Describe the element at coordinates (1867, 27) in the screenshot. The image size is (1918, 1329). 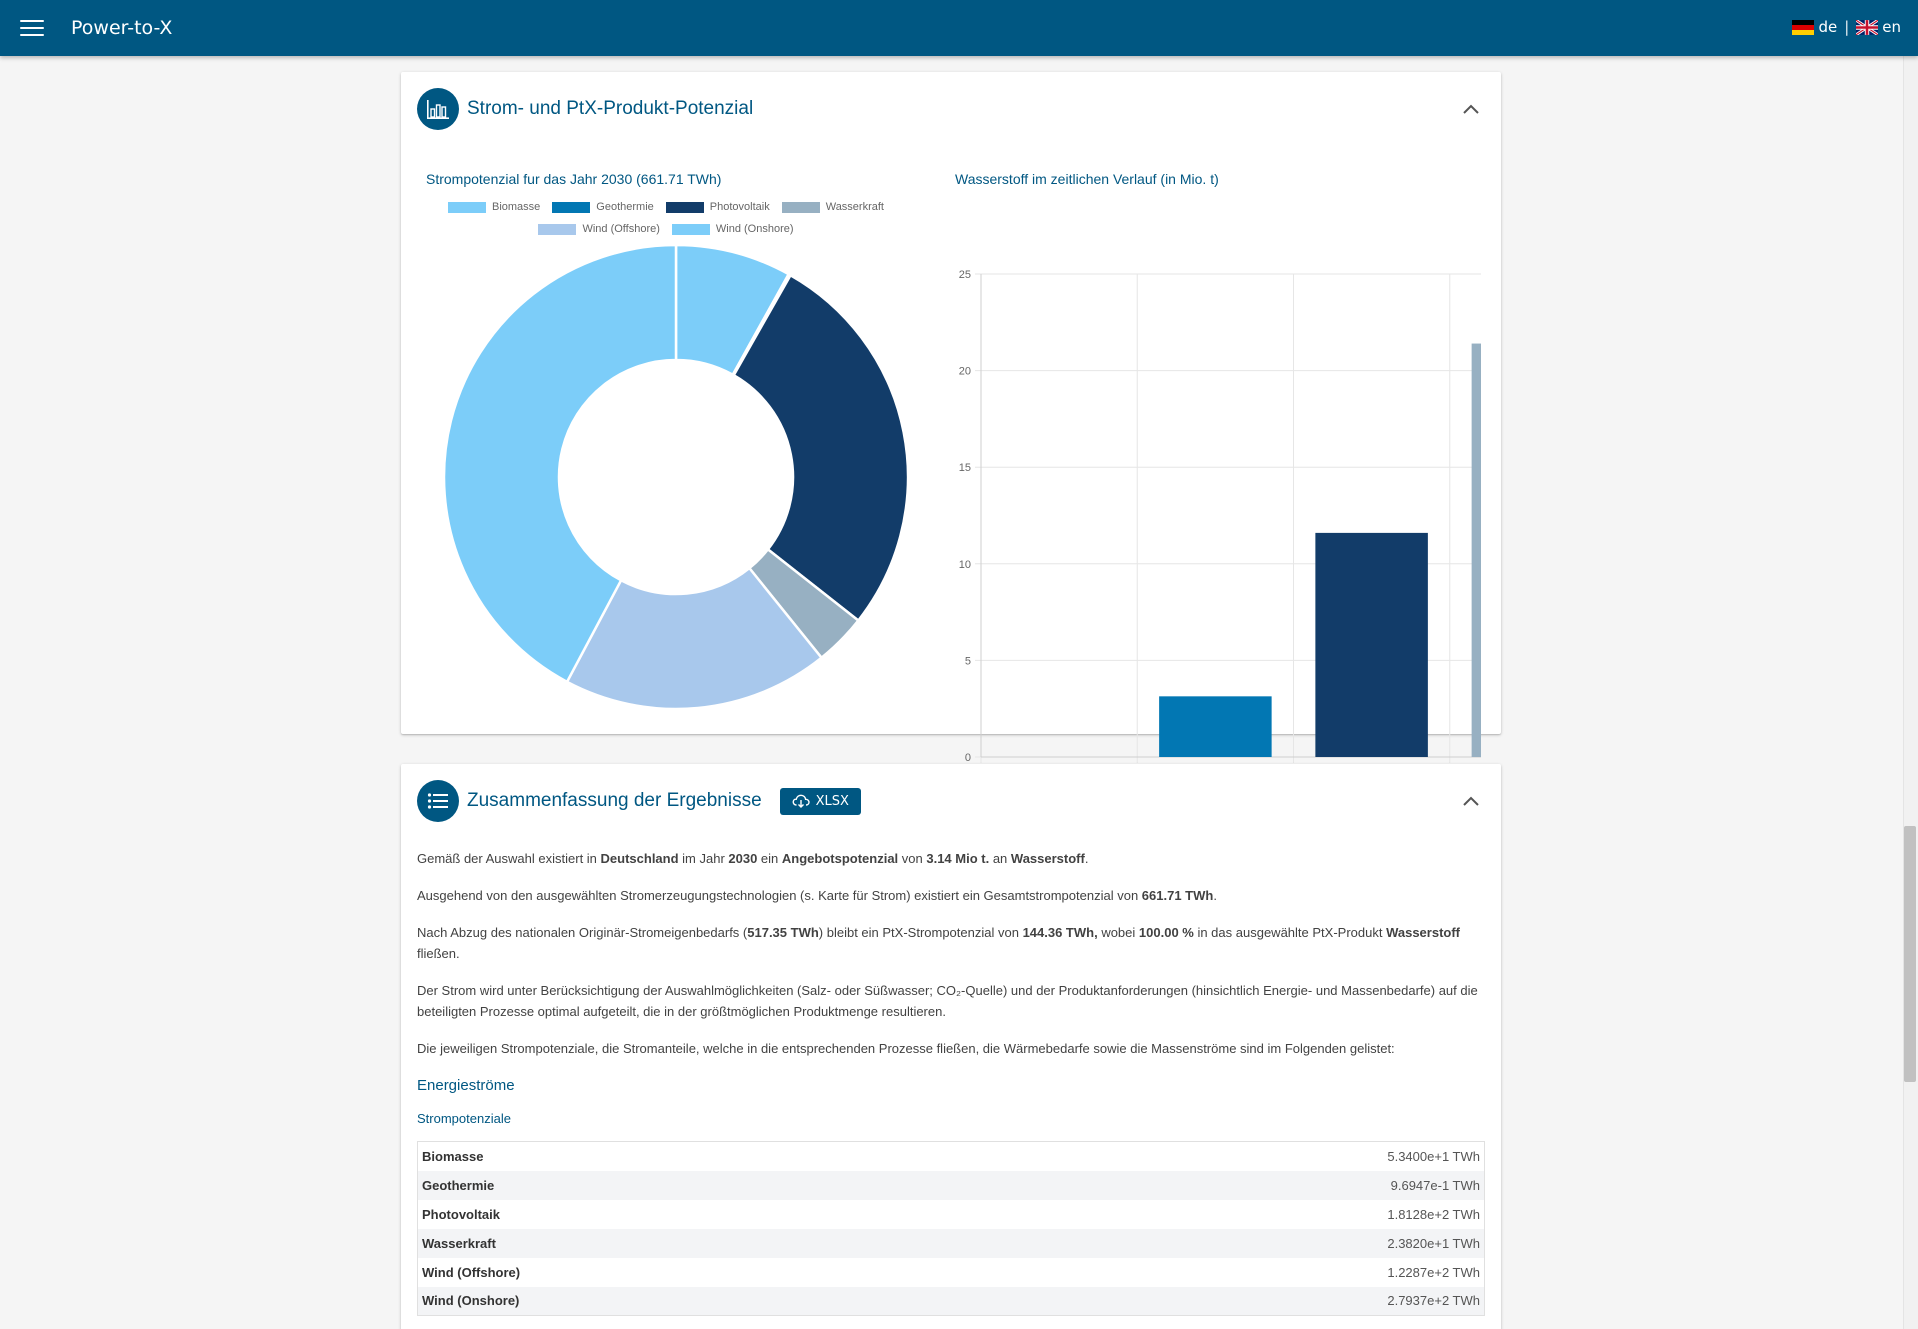
I see `uk-flag-icon` at that location.